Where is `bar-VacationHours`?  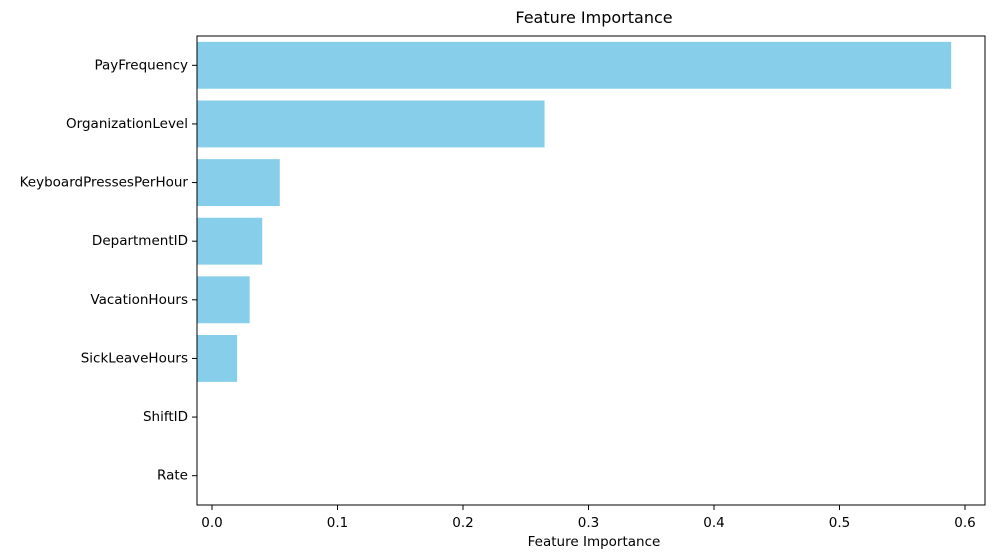
bar-VacationHours is located at coordinates (223, 300).